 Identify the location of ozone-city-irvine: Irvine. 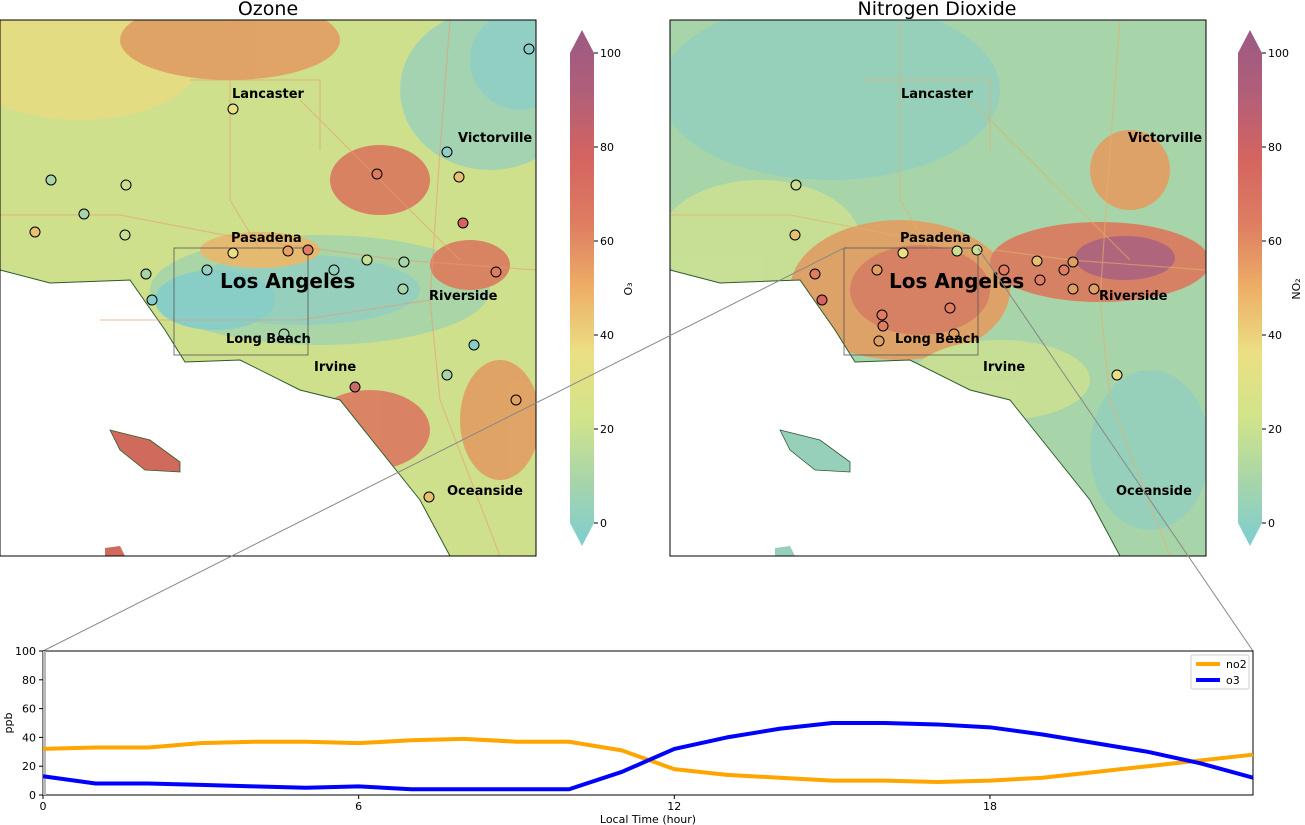
(335, 367).